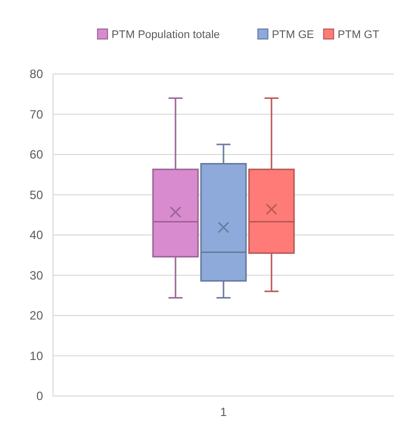  I want to click on x-tick-label: 1, so click(224, 412).